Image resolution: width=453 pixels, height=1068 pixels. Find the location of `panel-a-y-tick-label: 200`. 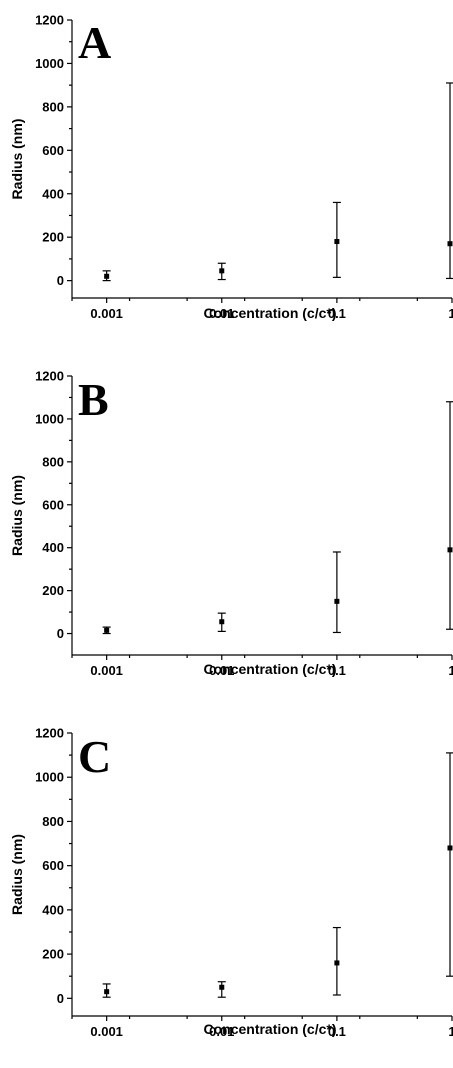

panel-a-y-tick-label: 200 is located at coordinates (53, 237).